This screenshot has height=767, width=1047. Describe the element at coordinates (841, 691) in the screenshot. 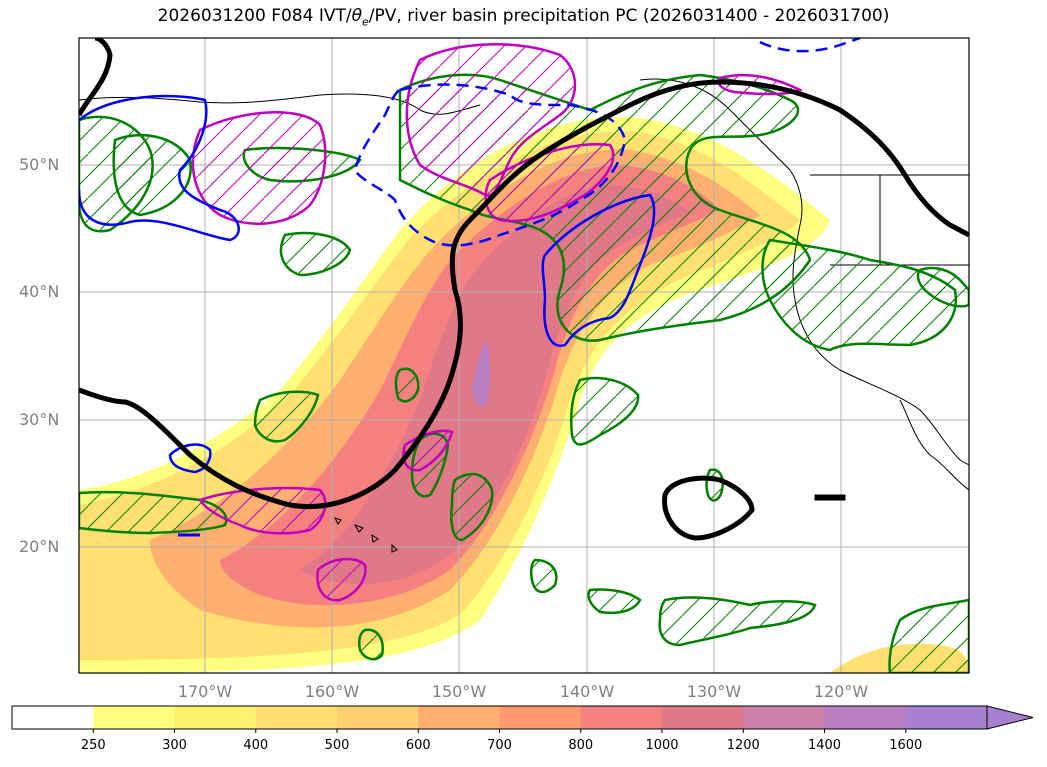

I see `lon-label-120w: 120°W` at that location.